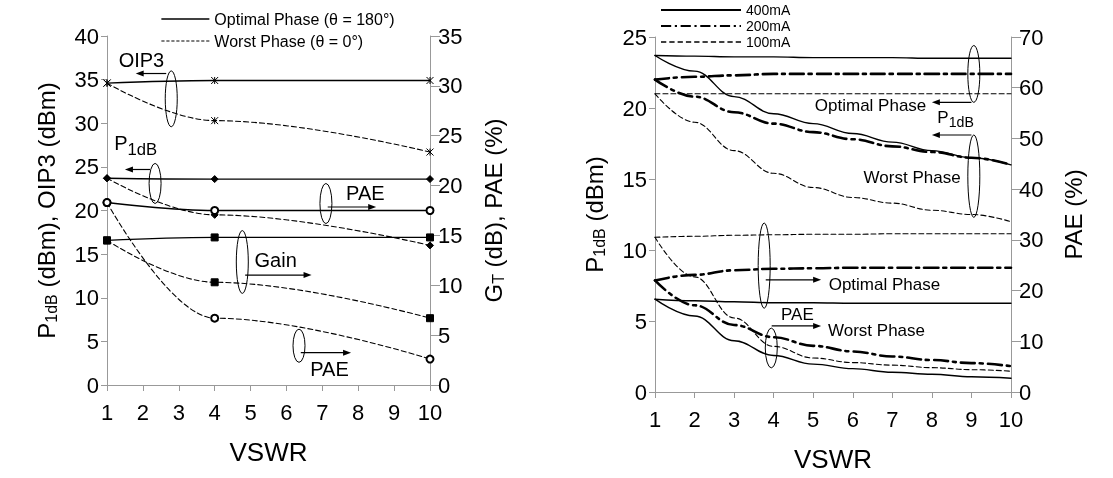 This screenshot has width=1113, height=478. What do you see at coordinates (493, 210) in the screenshot?
I see `y2-axis-title: GT (dB), PAE (%)` at bounding box center [493, 210].